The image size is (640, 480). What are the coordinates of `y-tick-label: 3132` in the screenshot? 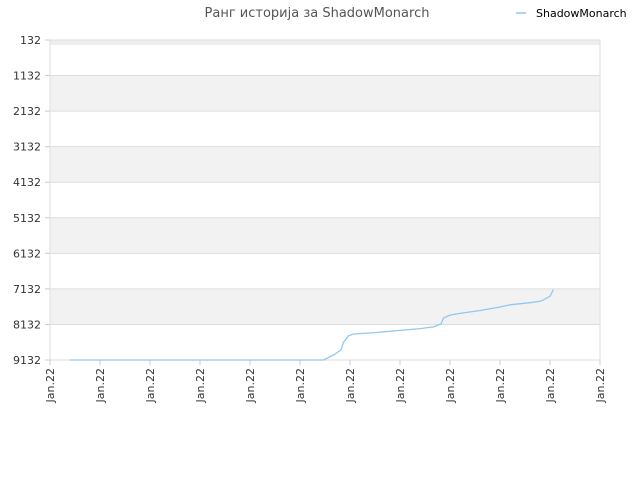 It's located at (27, 147).